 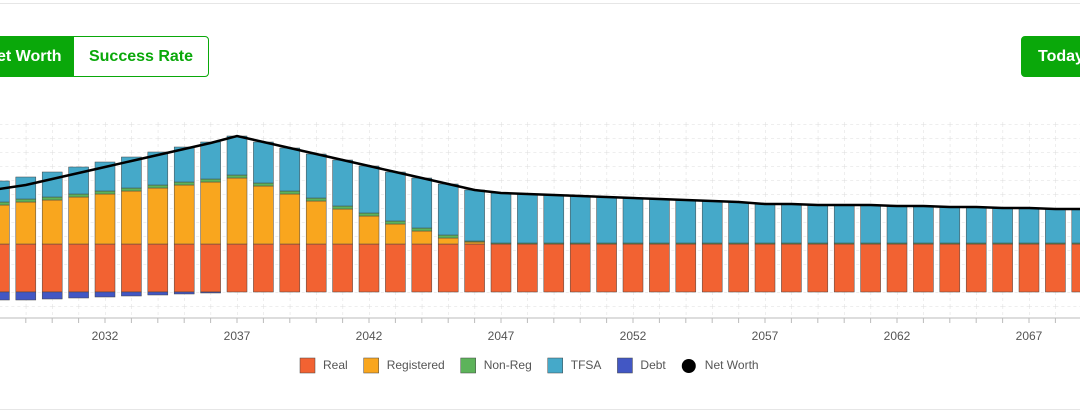 What do you see at coordinates (36, 56) in the screenshot?
I see `net-worth-button: Net Worth` at bounding box center [36, 56].